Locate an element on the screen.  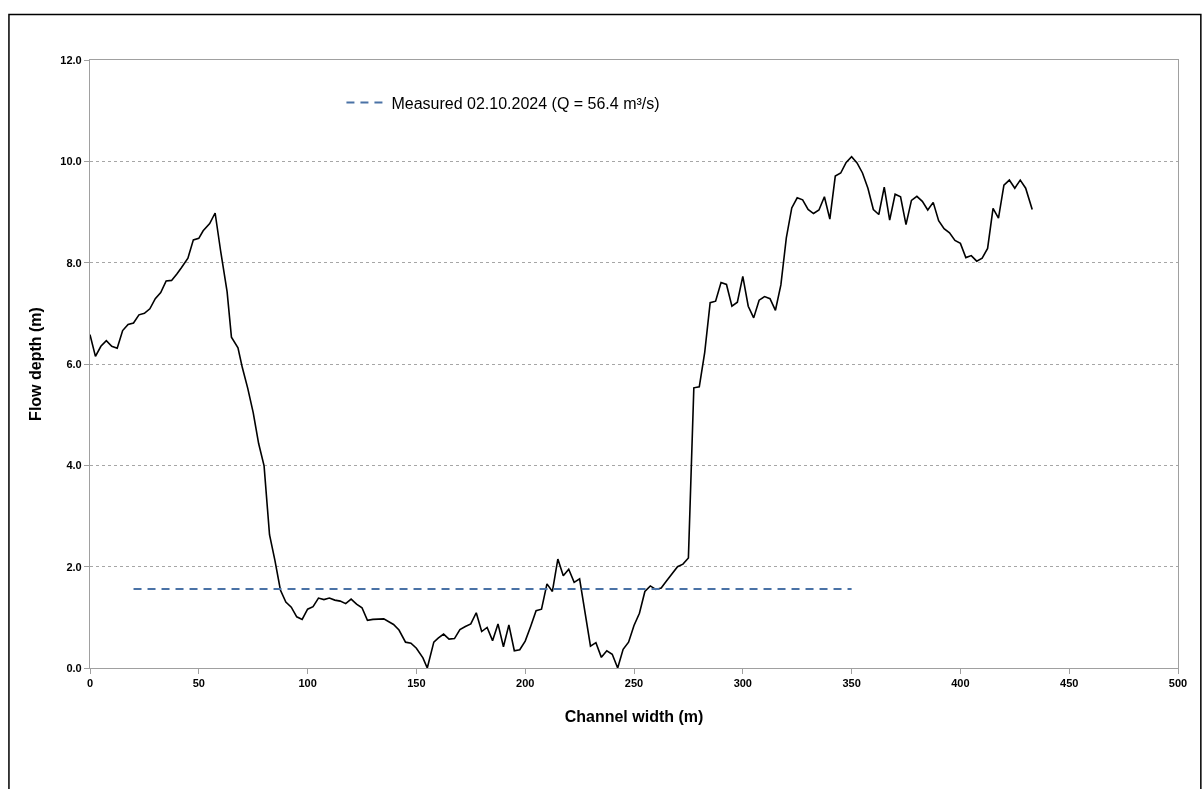
y-tick-label: 12.0 is located at coordinates (71, 59).